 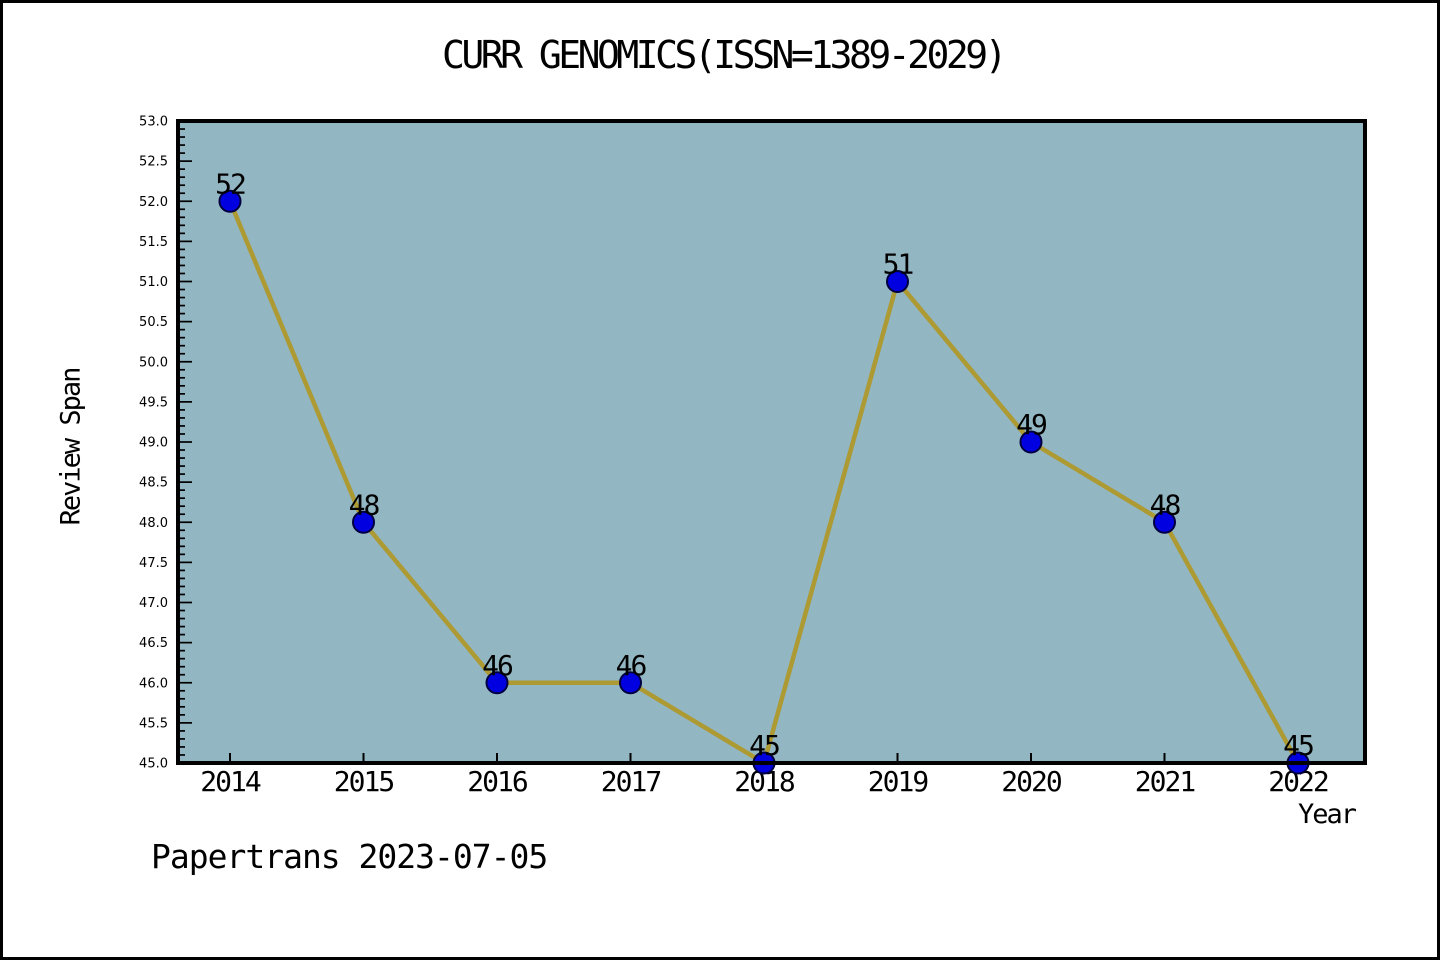 What do you see at coordinates (153, 764) in the screenshot?
I see `y-tick-label: 45.0` at bounding box center [153, 764].